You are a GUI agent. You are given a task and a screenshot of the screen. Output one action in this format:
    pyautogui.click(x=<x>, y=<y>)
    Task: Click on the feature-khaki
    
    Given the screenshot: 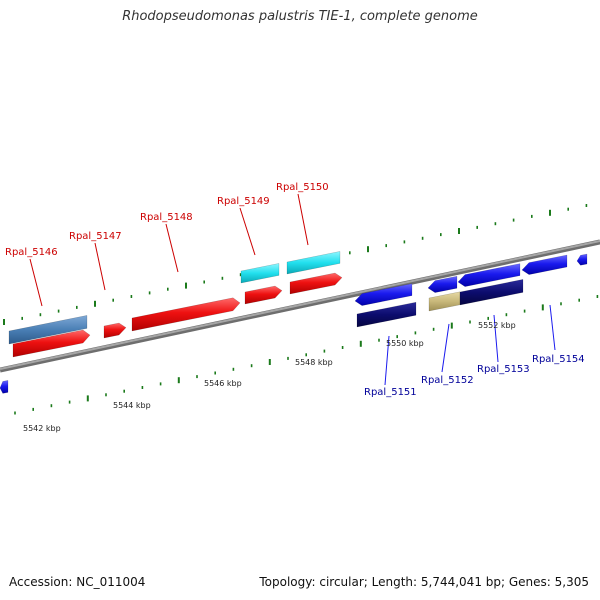 What is the action you would take?
    pyautogui.click(x=444, y=301)
    